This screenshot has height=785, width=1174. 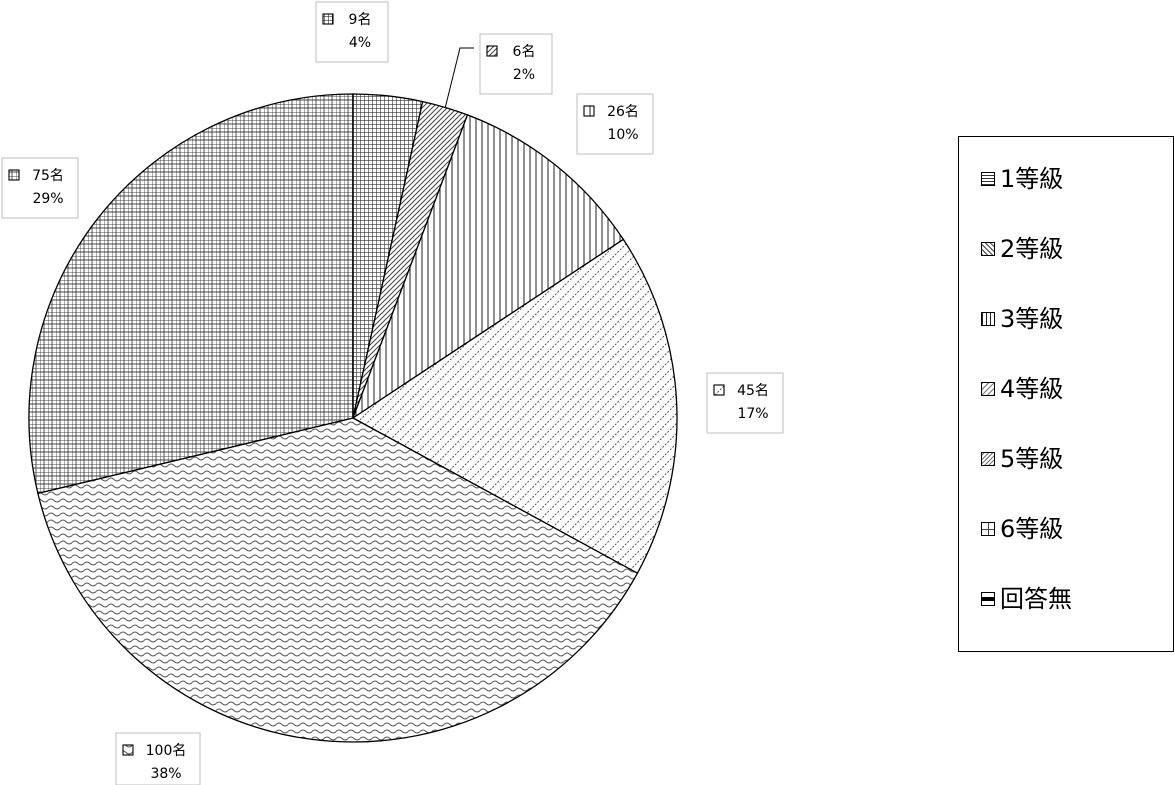 What do you see at coordinates (1032, 459) in the screenshot?
I see `legend-label-5: 5等級` at bounding box center [1032, 459].